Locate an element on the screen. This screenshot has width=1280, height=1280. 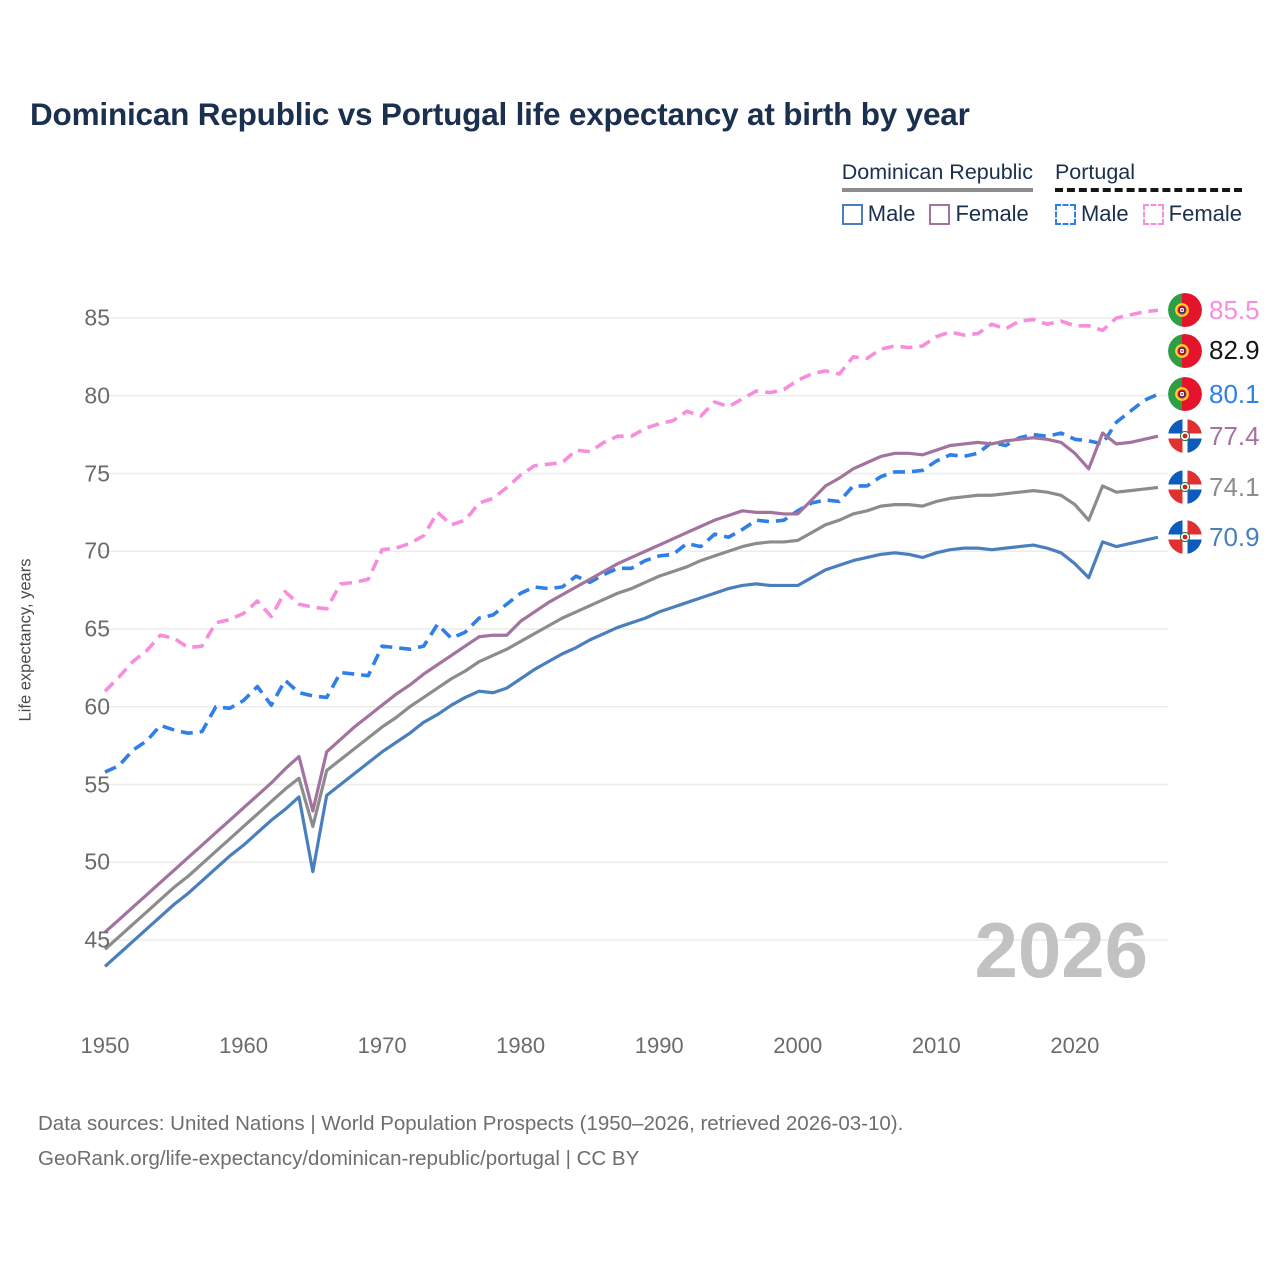
y-tick-label: 45 is located at coordinates (97, 939).